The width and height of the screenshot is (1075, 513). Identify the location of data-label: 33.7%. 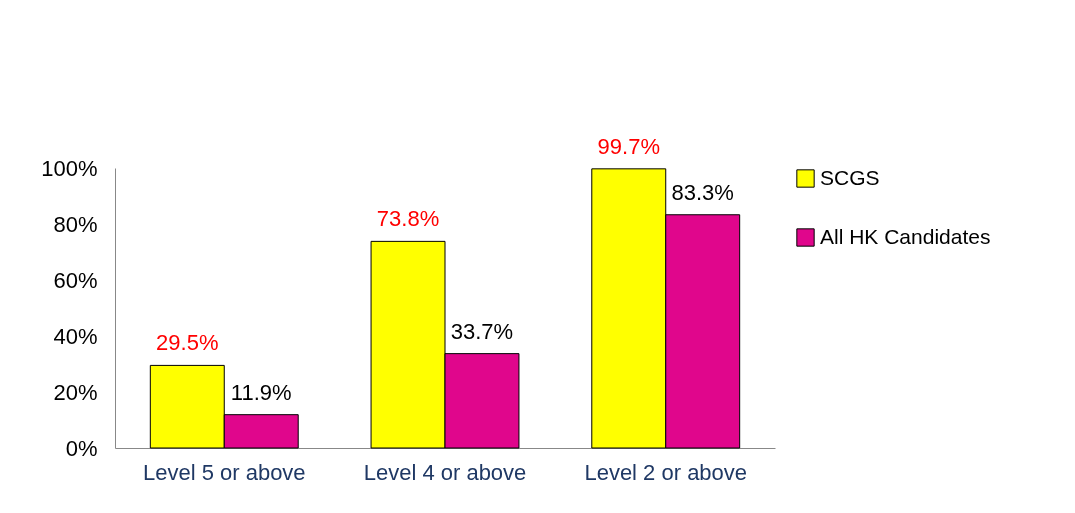
(482, 331).